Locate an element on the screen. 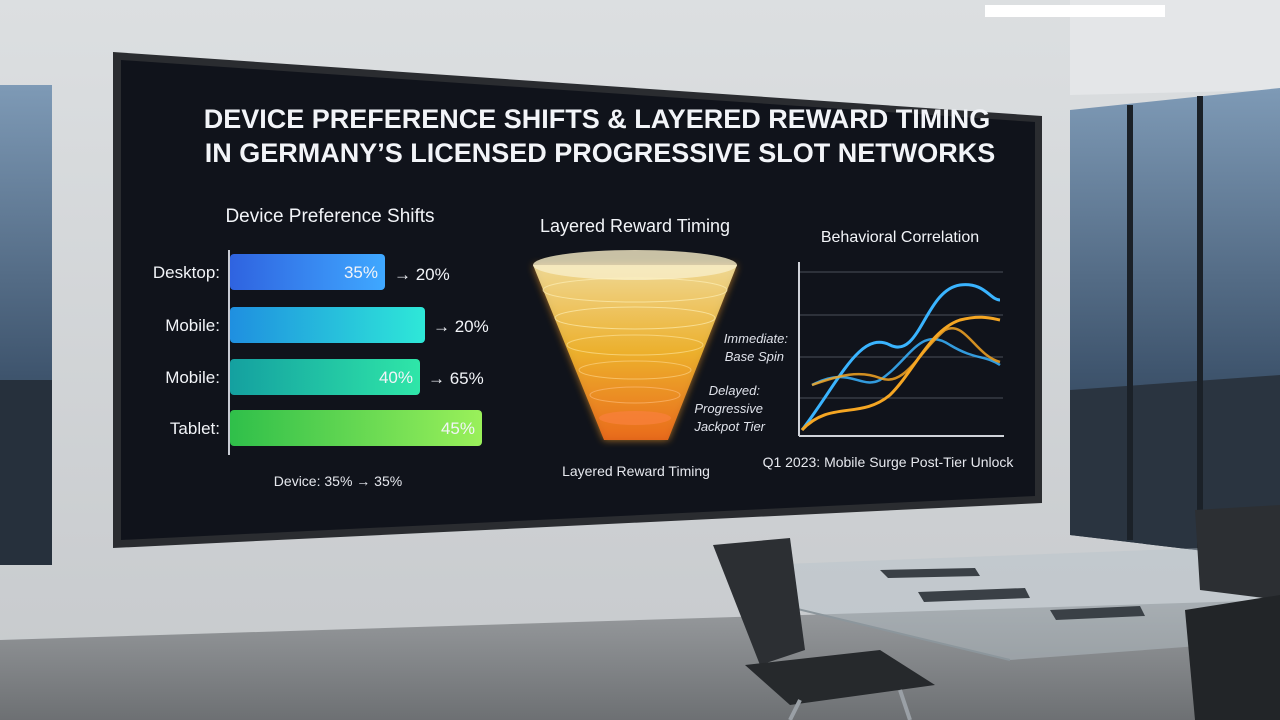 Image resolution: width=1280 pixels, height=720 pixels. funnel-annotation: Delayed: is located at coordinates (735, 390).